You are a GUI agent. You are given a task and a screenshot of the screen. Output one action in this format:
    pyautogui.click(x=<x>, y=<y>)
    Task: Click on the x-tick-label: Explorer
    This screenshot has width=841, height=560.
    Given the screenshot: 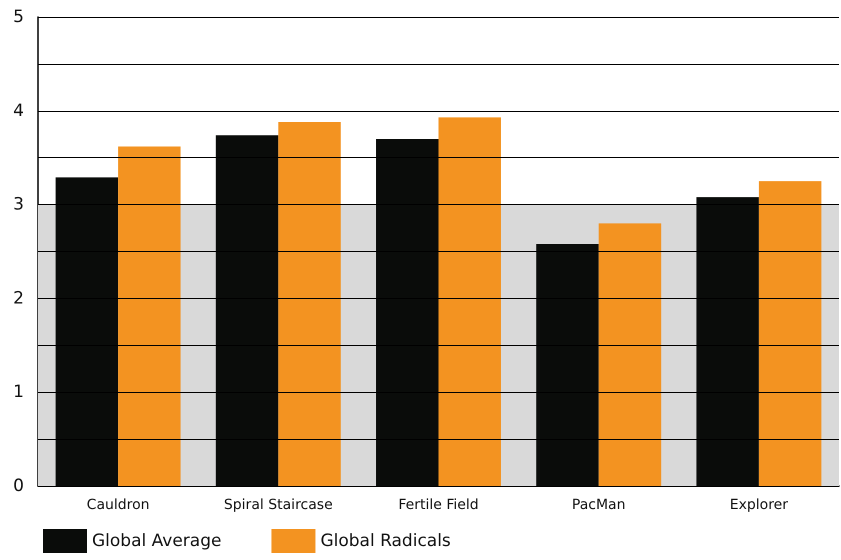 What is the action you would take?
    pyautogui.click(x=759, y=505)
    